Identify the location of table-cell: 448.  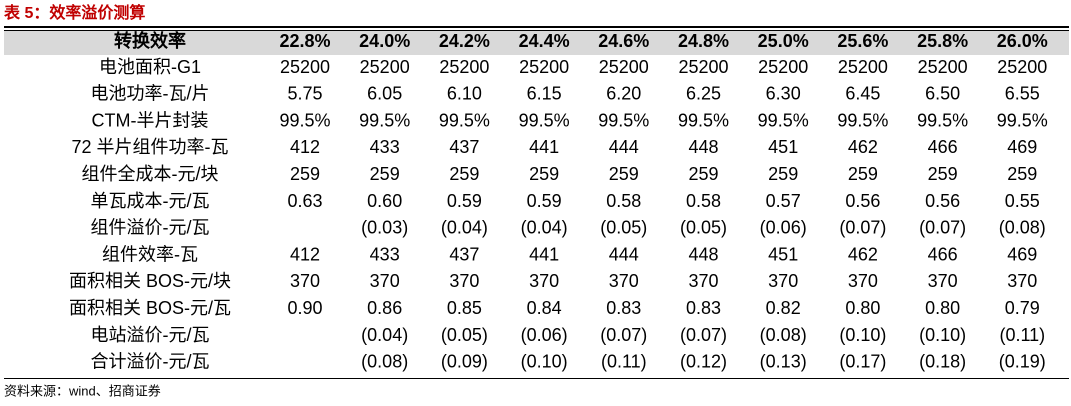
(703, 254).